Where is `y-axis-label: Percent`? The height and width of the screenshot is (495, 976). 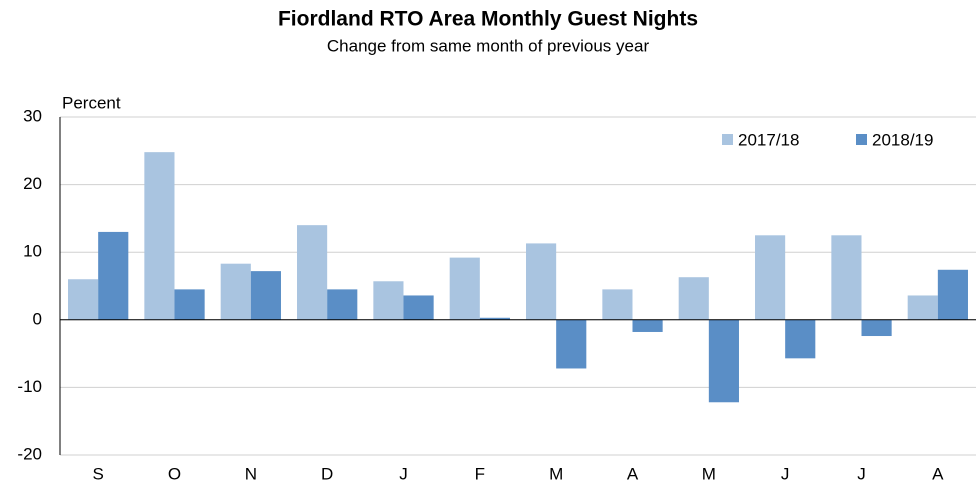
y-axis-label: Percent is located at coordinates (91, 102).